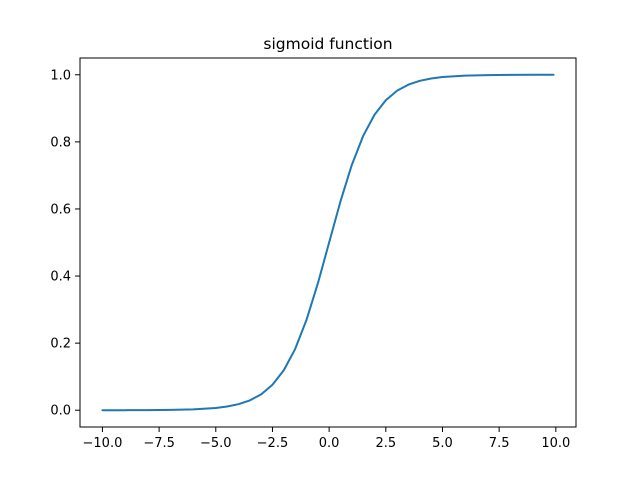 This screenshot has height=480, width=640. I want to click on x-tick-label: 0.0, so click(329, 443).